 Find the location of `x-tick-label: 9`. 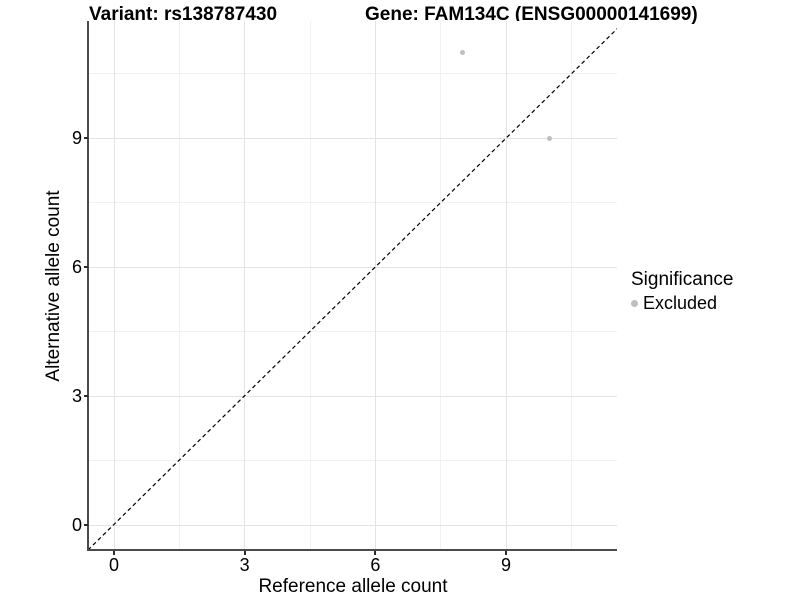

x-tick-label: 9 is located at coordinates (506, 565).